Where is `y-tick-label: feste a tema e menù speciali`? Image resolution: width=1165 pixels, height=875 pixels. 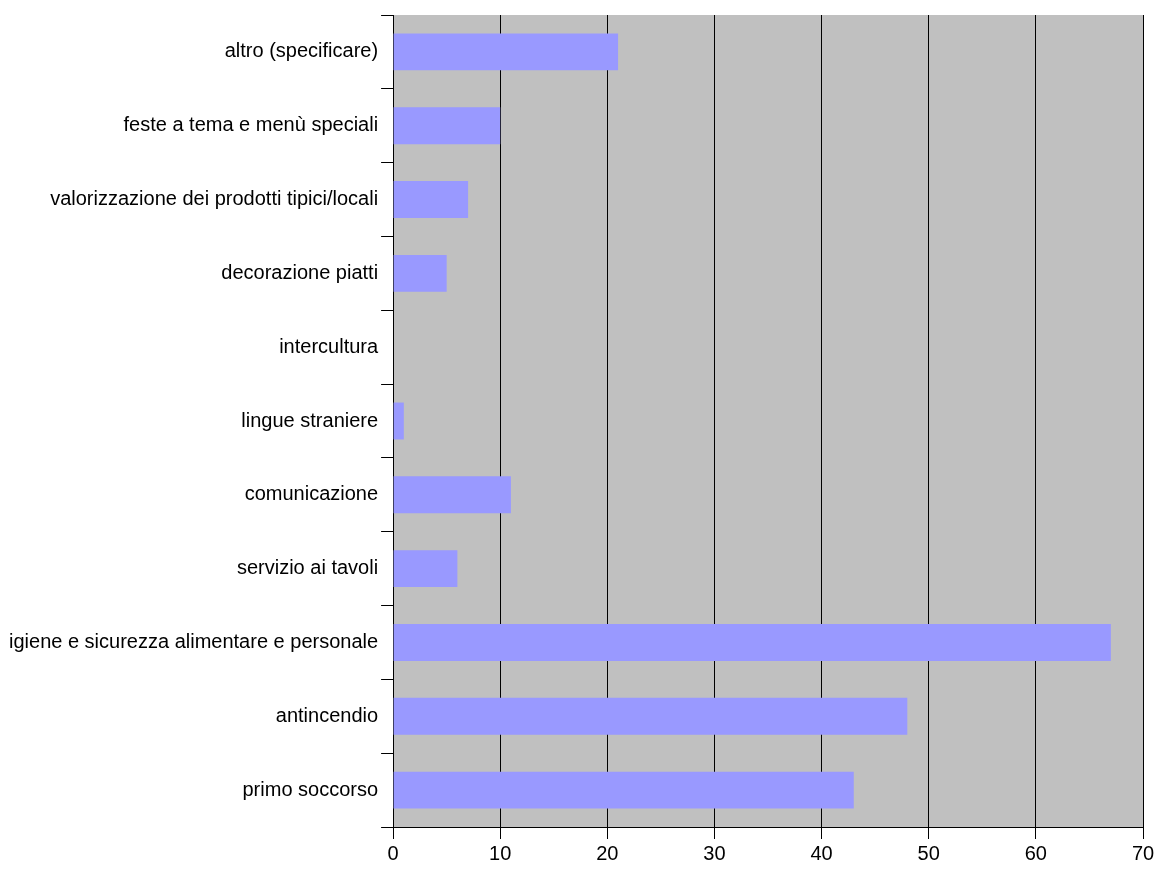
y-tick-label: feste a tema e menù speciali is located at coordinates (251, 124).